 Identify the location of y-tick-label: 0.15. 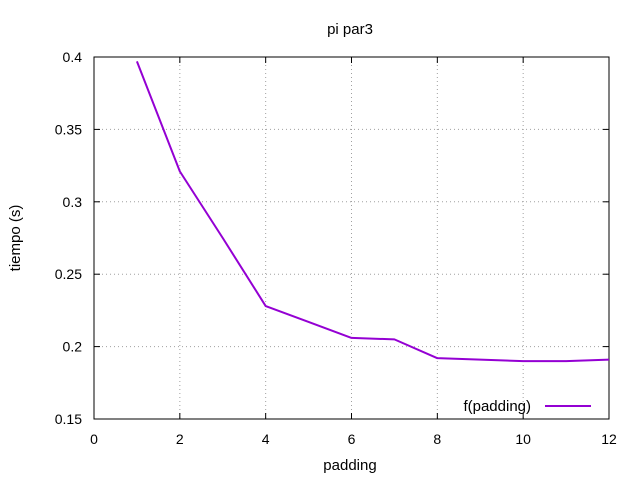
(68, 419).